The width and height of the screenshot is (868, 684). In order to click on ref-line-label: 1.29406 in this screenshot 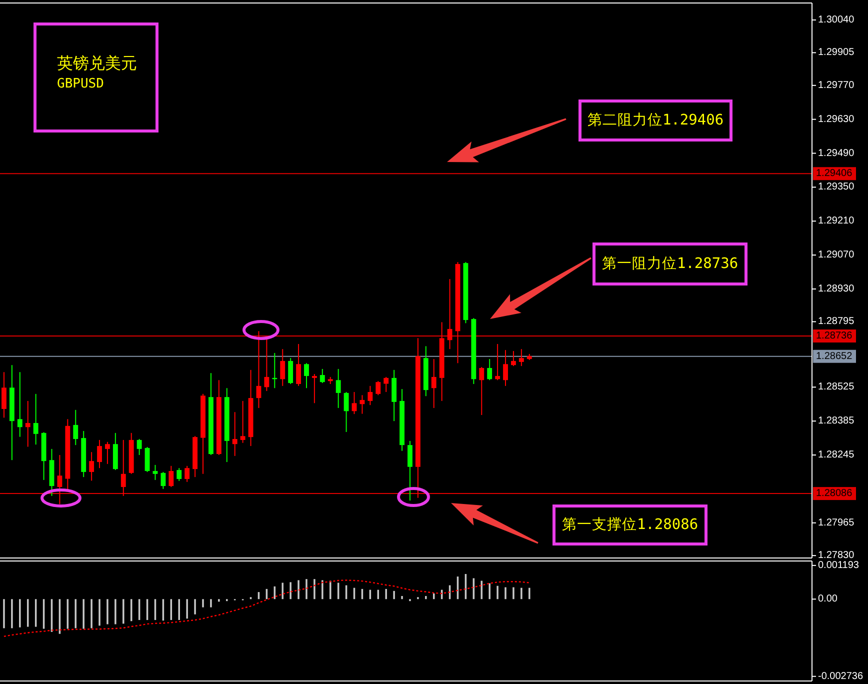, I will do `click(834, 174)`.